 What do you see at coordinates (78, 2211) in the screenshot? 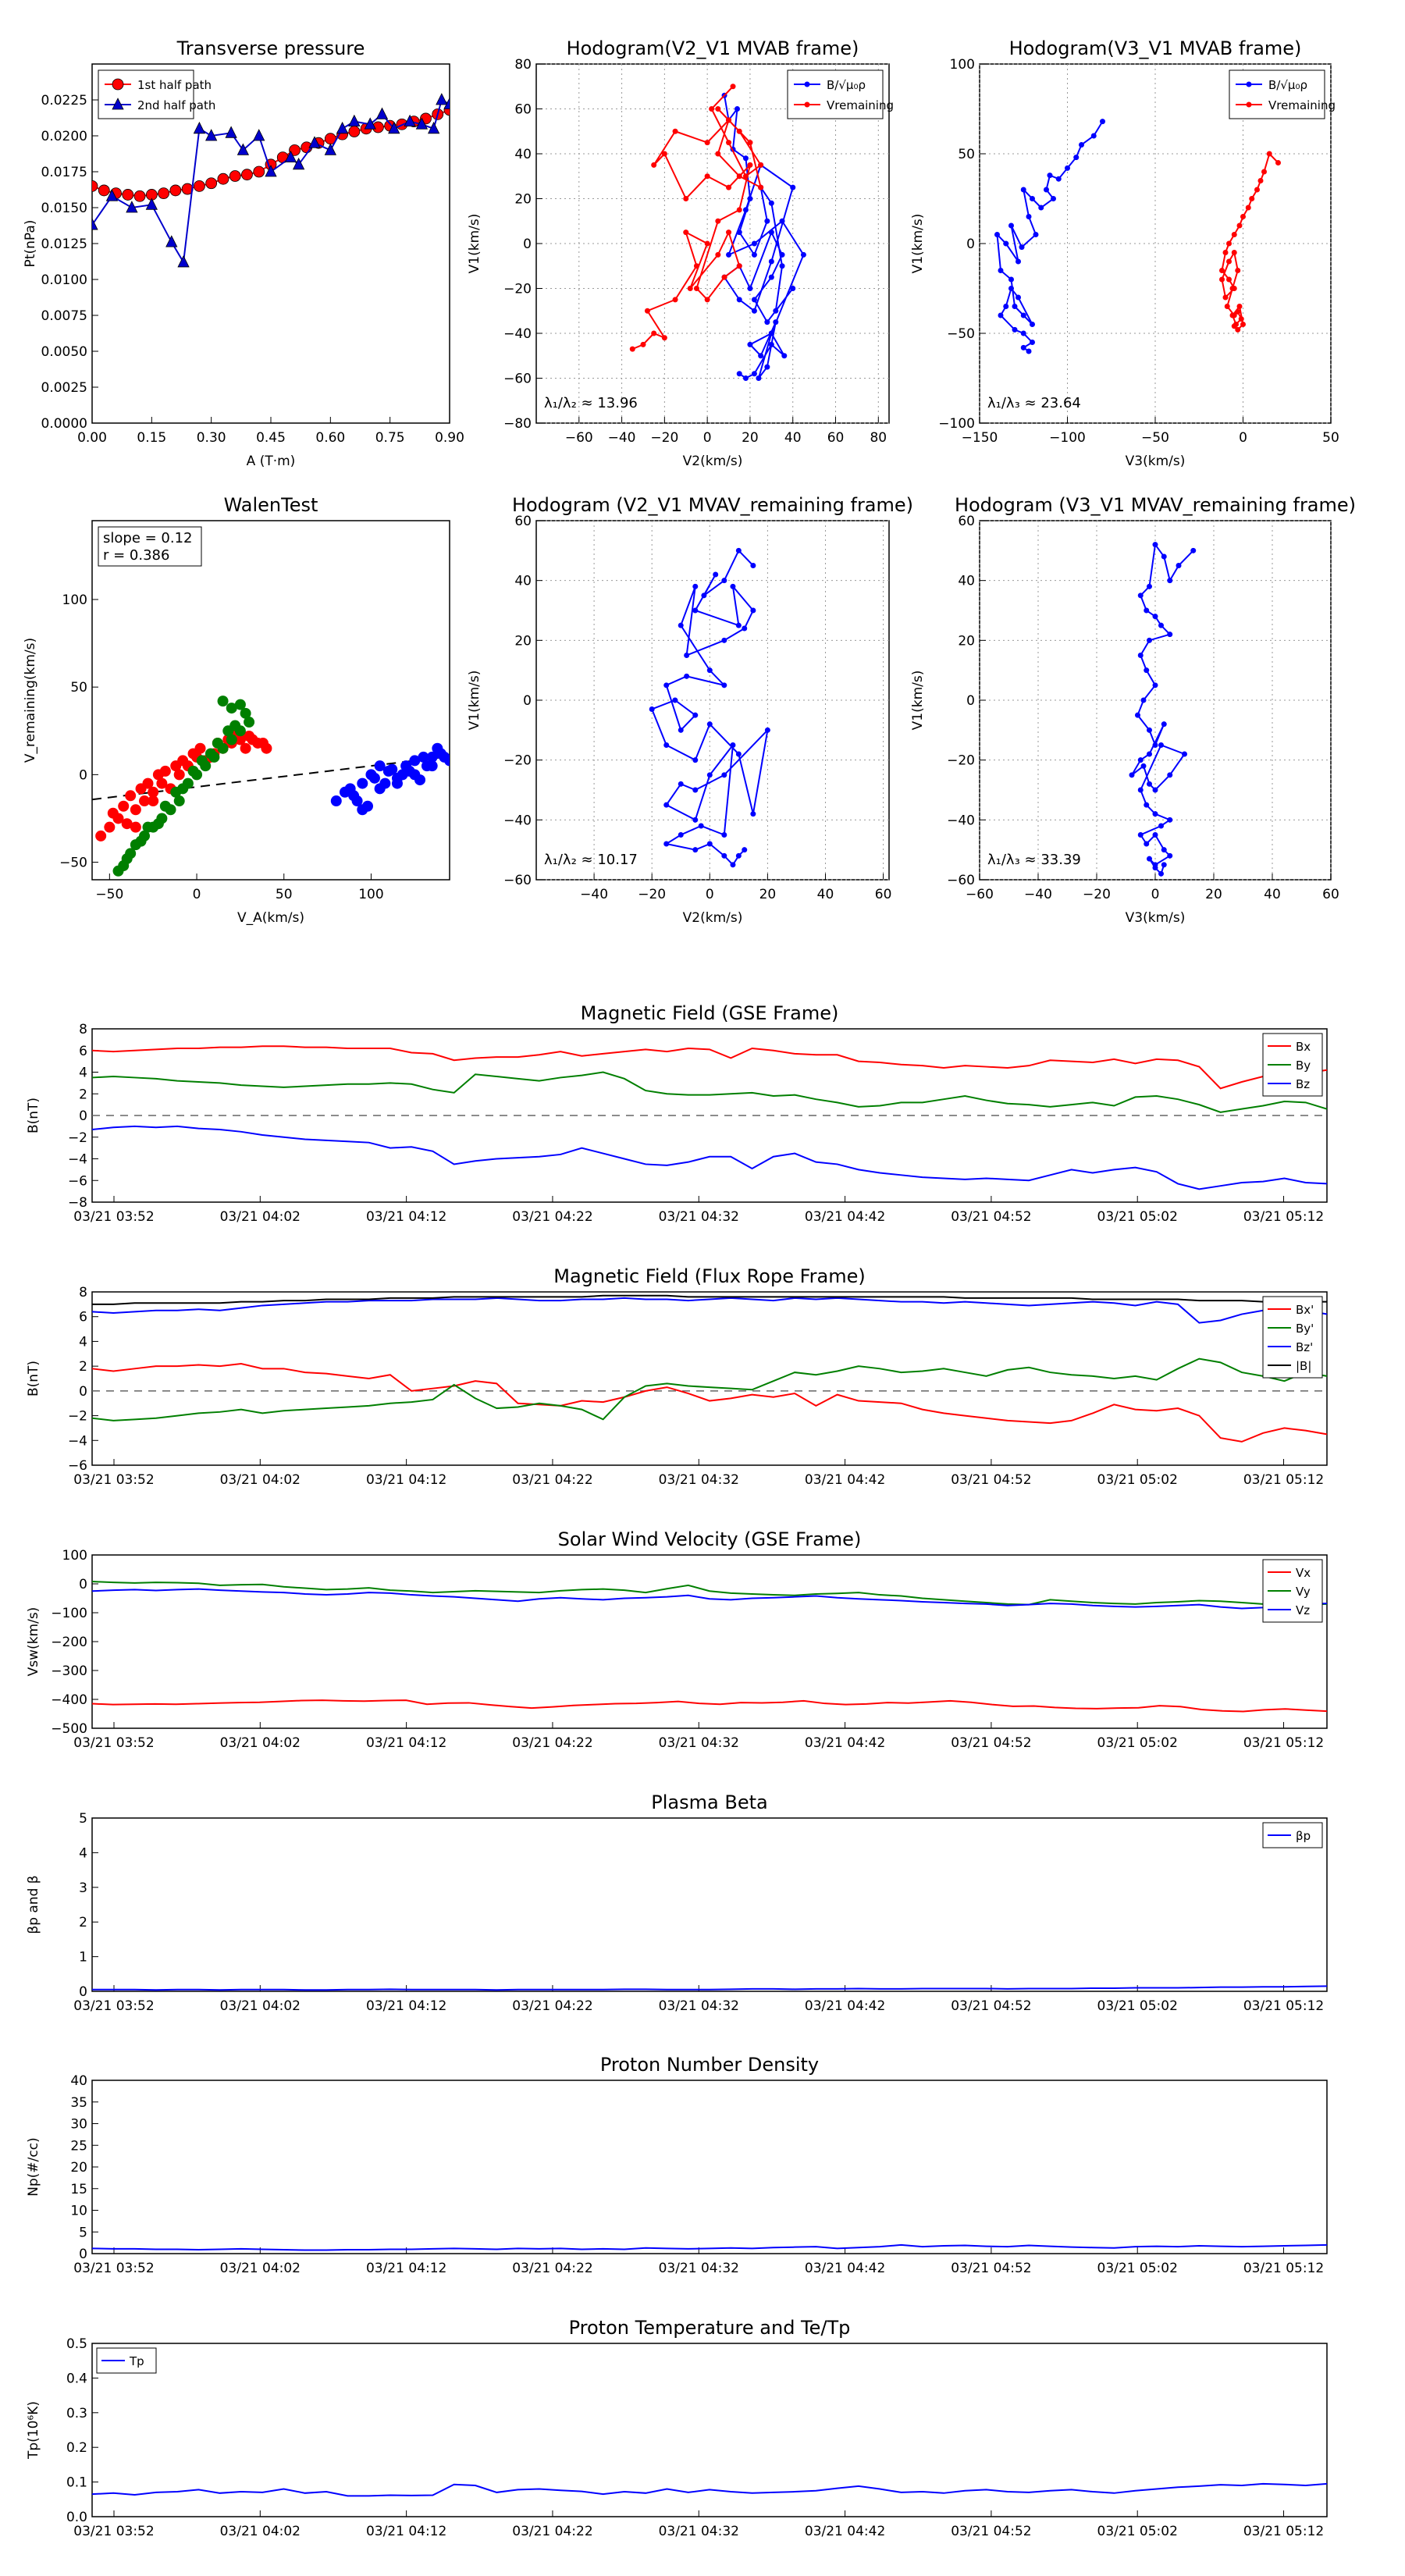
I see `y-tick-label: 10` at bounding box center [78, 2211].